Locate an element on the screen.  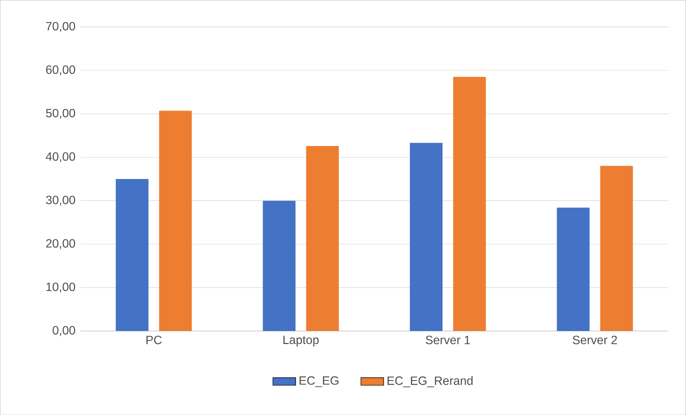
y-tick-label: 20,00 is located at coordinates (61, 244).